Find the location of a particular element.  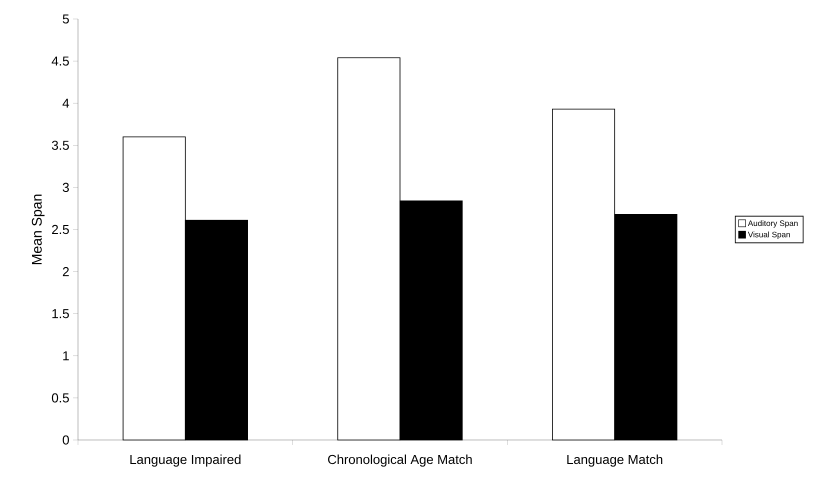

y-tick-label: 5 is located at coordinates (65, 19).